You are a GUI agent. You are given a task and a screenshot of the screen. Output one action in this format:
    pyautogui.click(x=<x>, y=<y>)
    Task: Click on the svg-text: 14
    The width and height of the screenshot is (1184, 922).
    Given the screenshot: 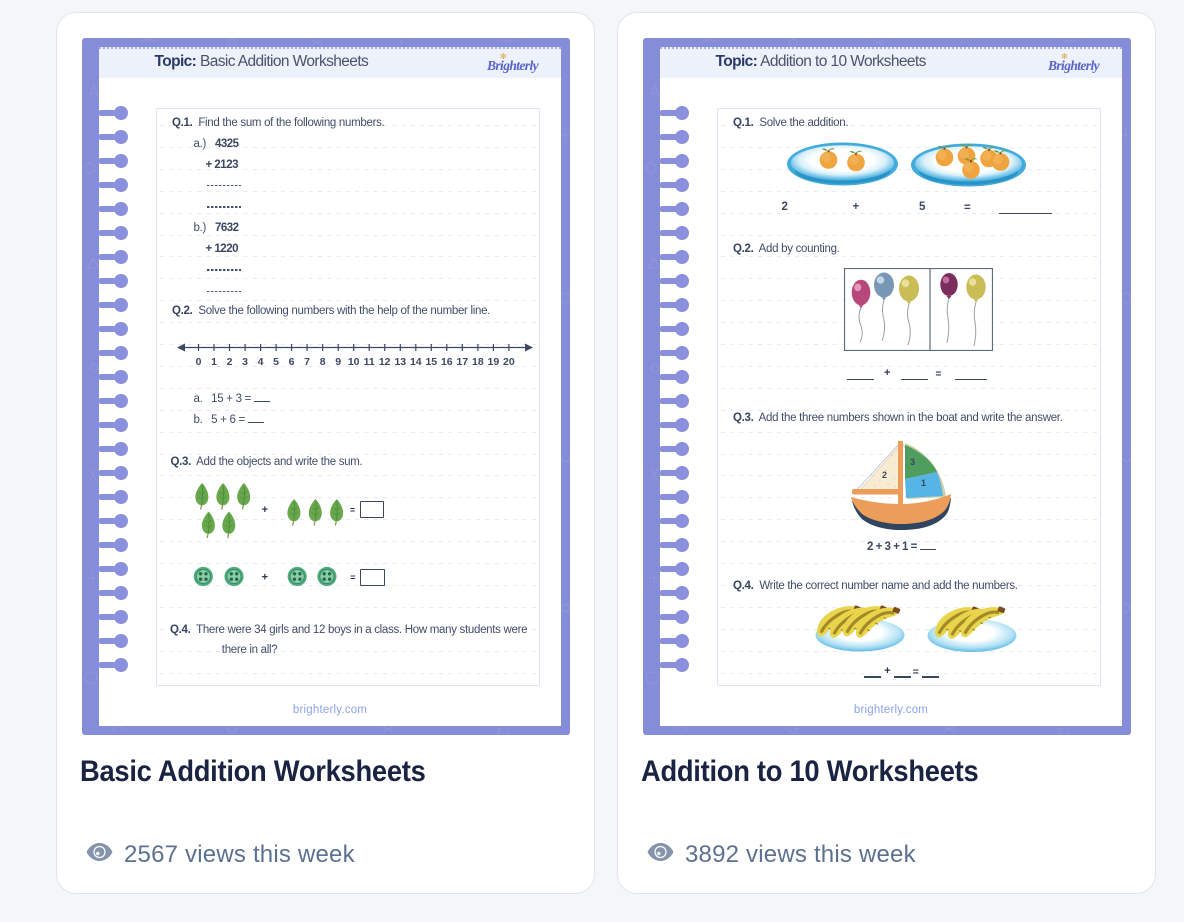 What is the action you would take?
    pyautogui.click(x=415, y=362)
    